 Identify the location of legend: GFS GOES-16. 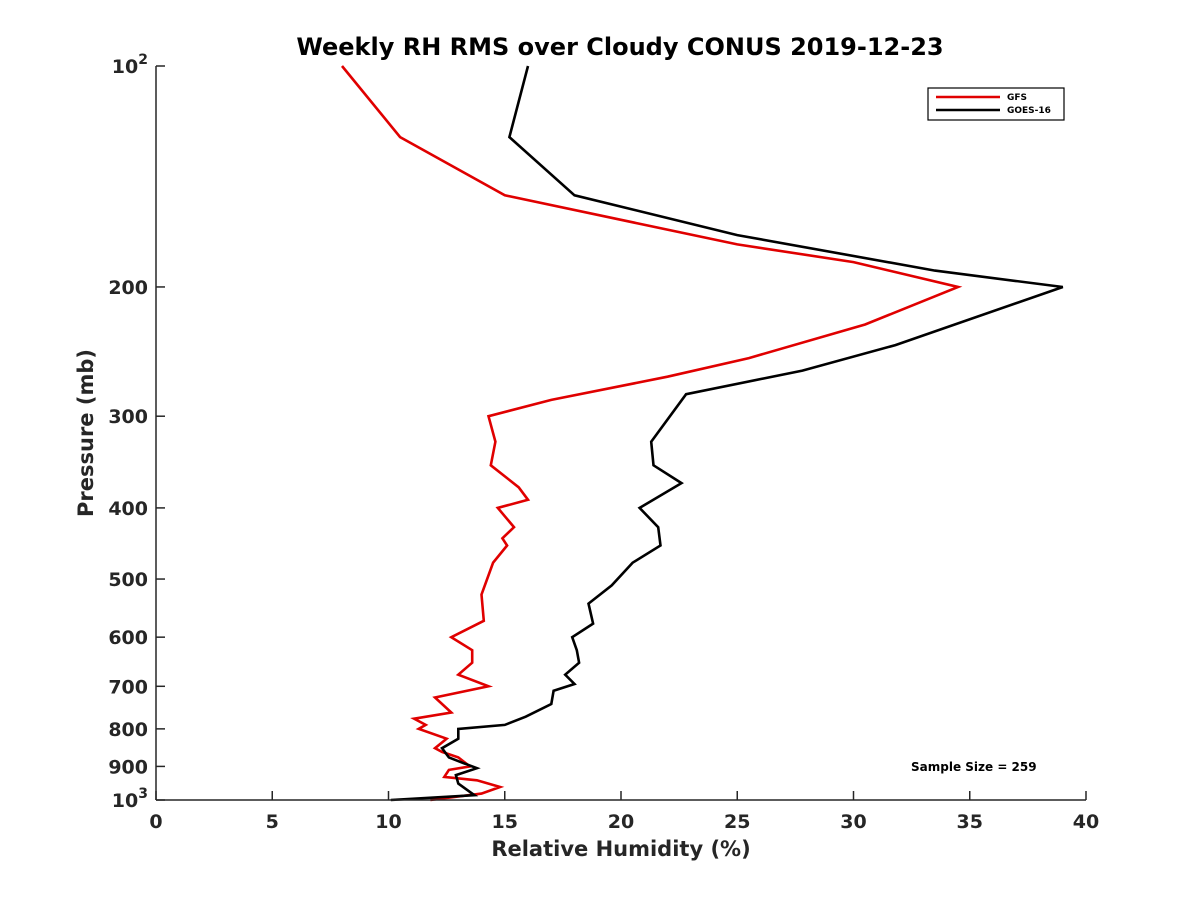
(996, 104).